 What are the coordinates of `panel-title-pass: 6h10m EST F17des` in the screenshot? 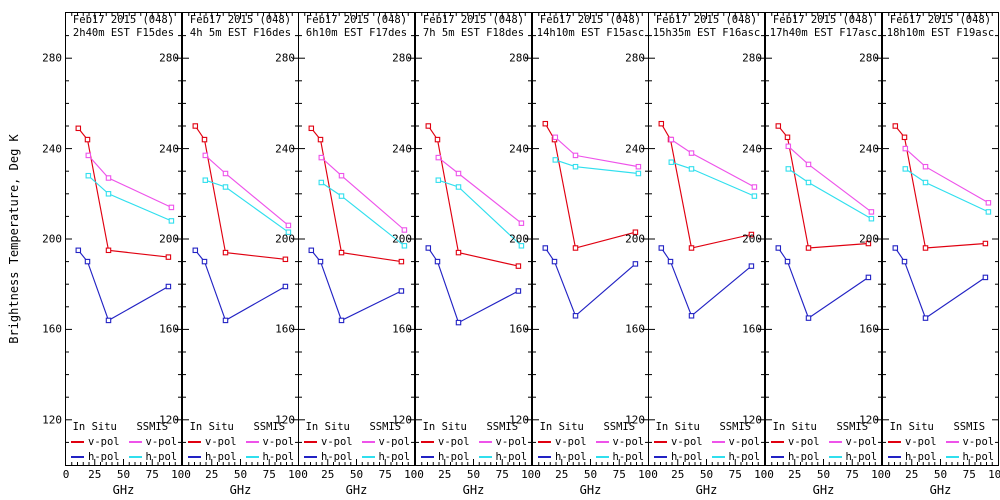 It's located at (356, 33).